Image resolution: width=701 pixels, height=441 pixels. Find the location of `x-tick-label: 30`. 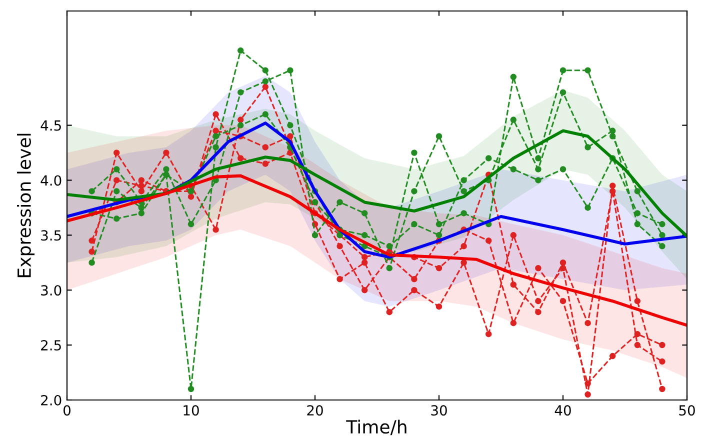

x-tick-label: 30 is located at coordinates (439, 410).